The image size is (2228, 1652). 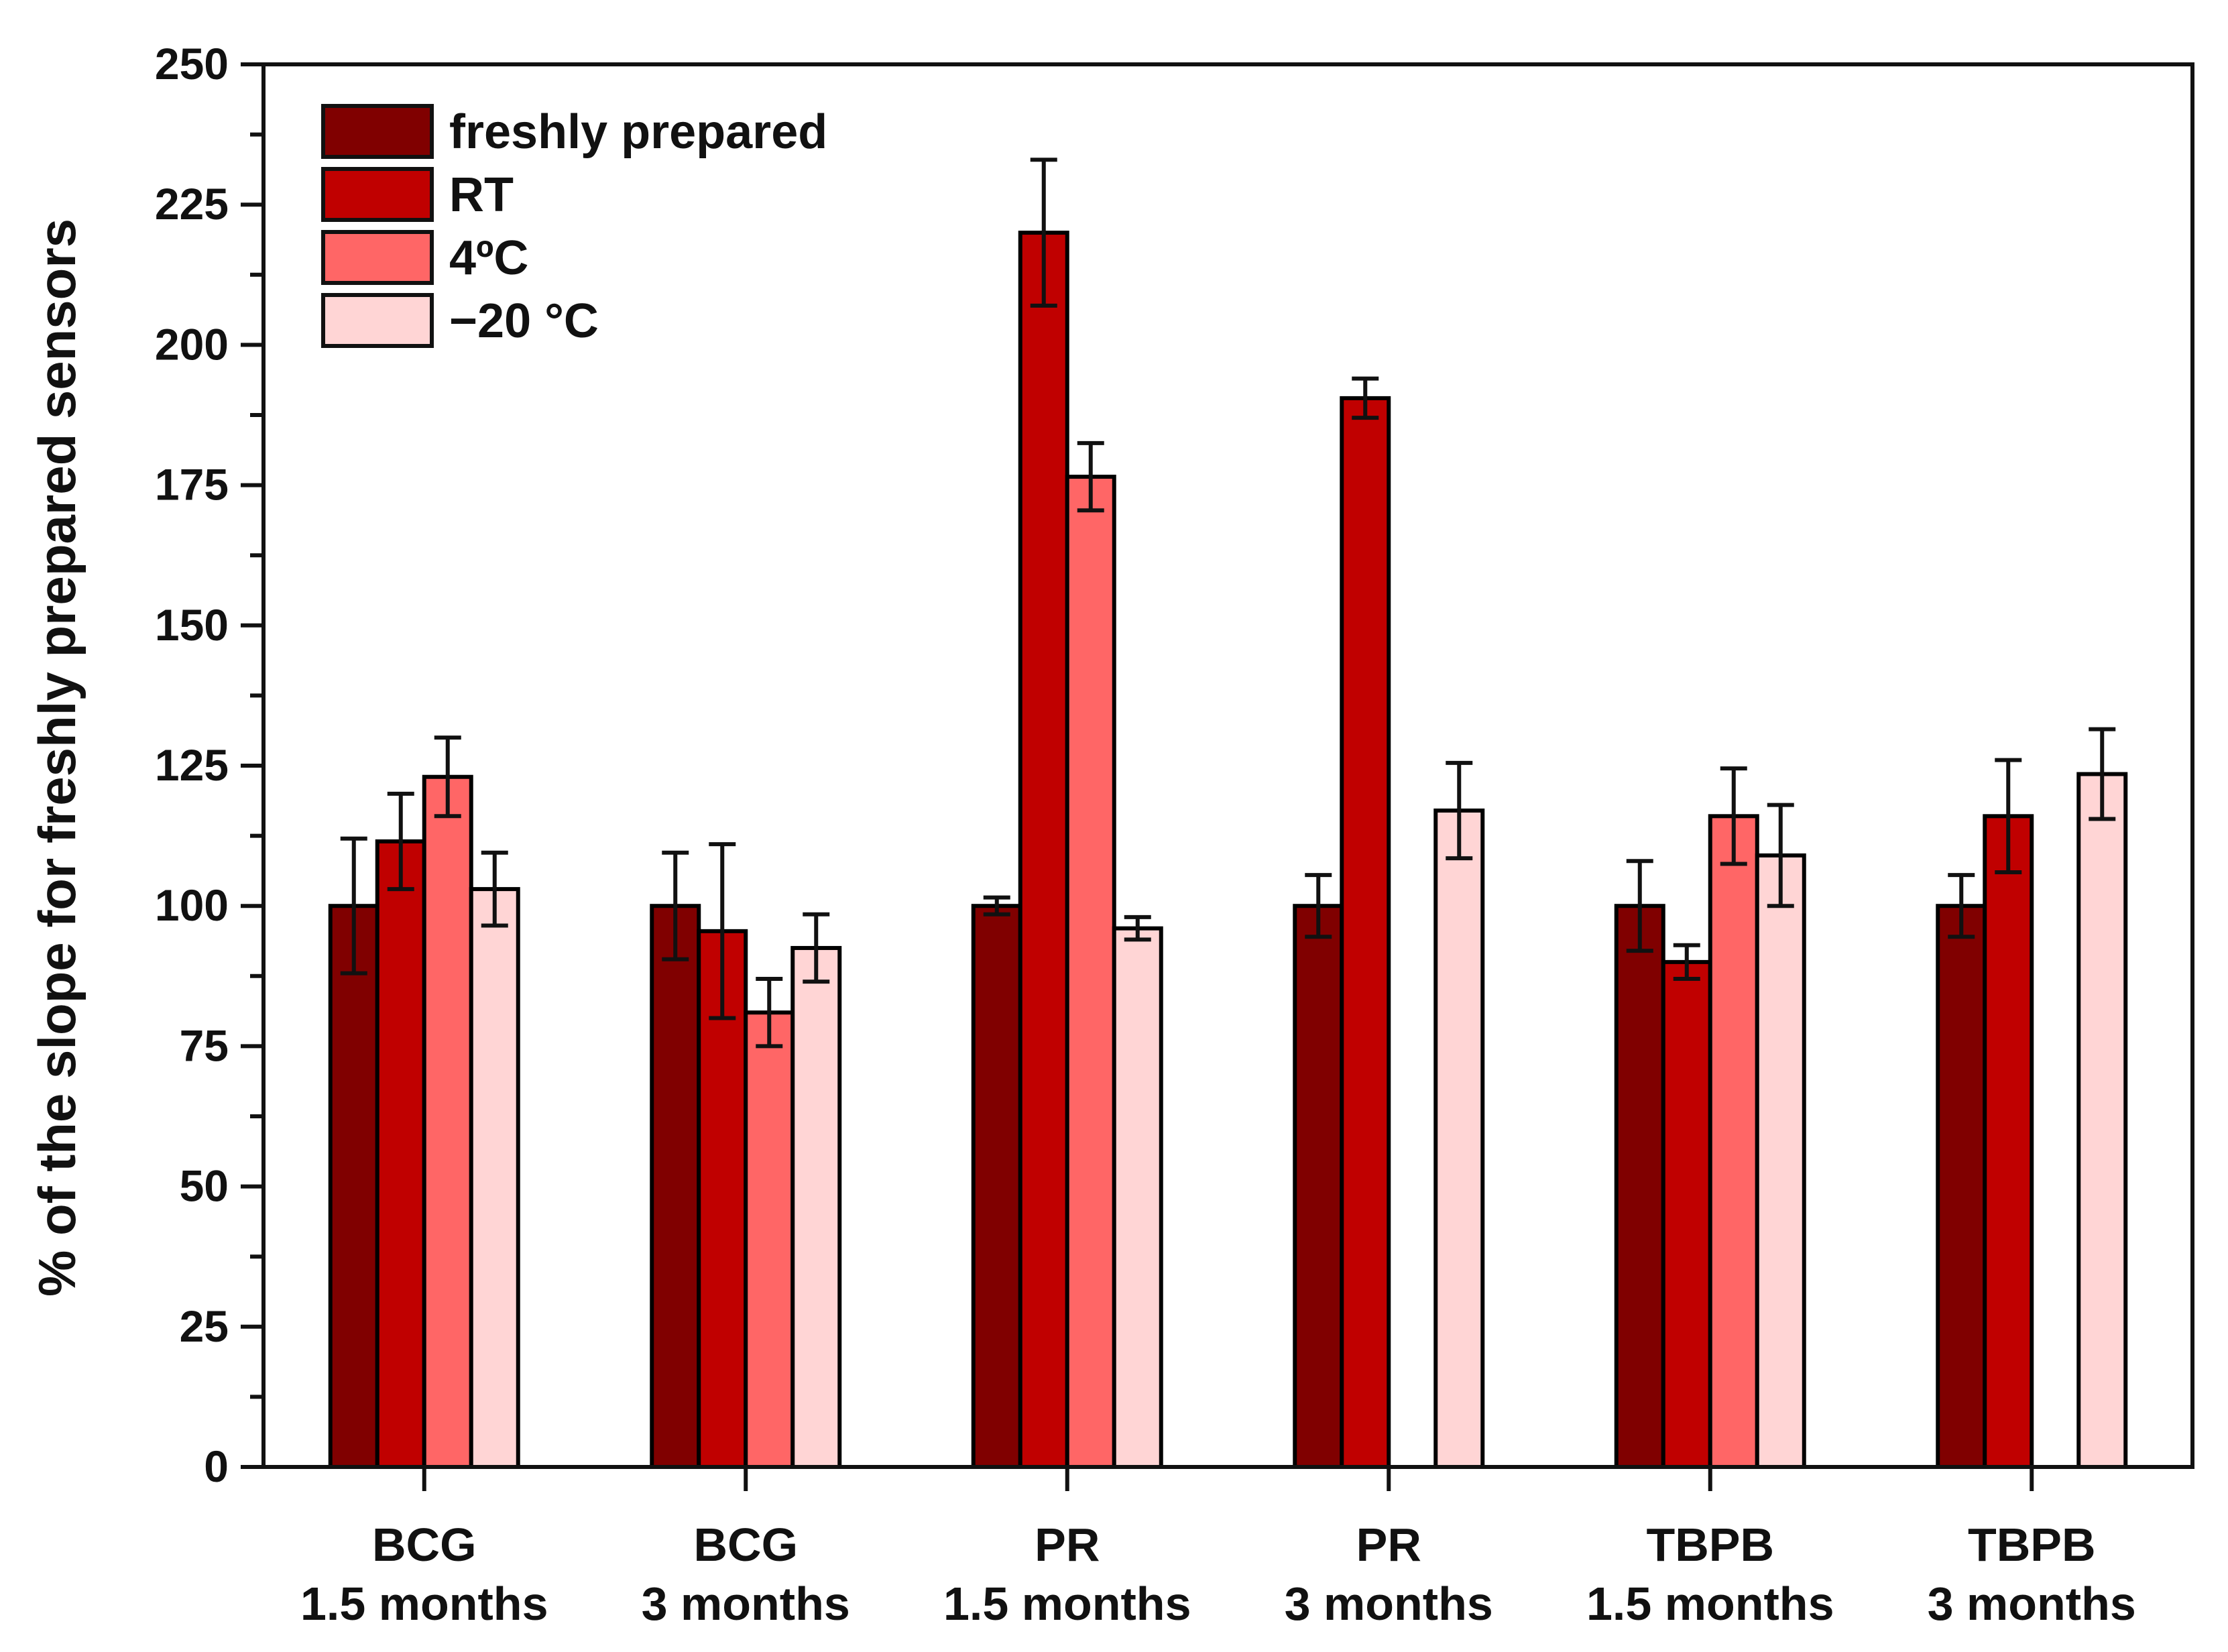 What do you see at coordinates (216, 1466) in the screenshot?
I see `y-tick-label-0: 0` at bounding box center [216, 1466].